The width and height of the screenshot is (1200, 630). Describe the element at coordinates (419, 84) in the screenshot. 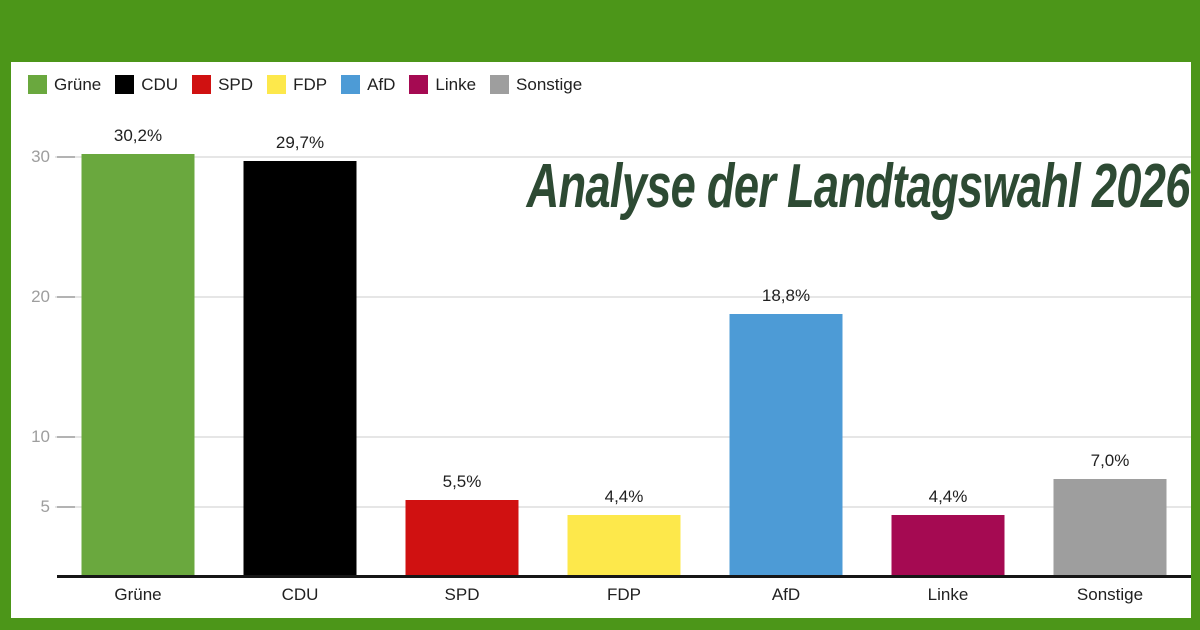

I see `legend-swatch-linke` at that location.